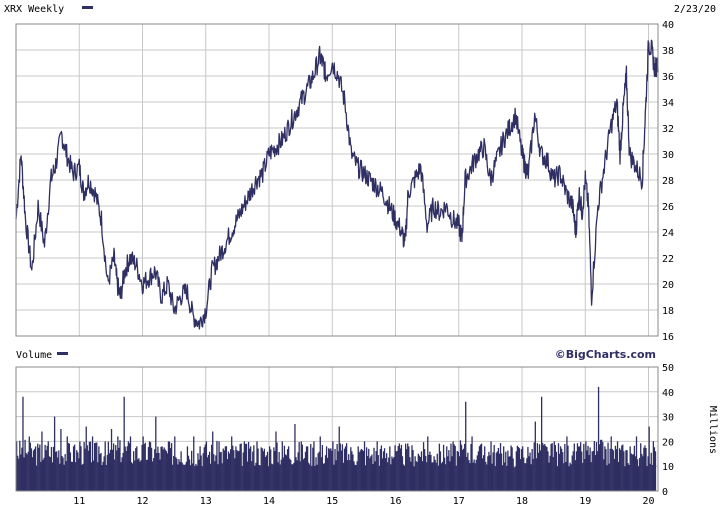 This screenshot has height=514, width=720. Describe the element at coordinates (668, 368) in the screenshot. I see `volume-y-tick-label: 50` at that location.